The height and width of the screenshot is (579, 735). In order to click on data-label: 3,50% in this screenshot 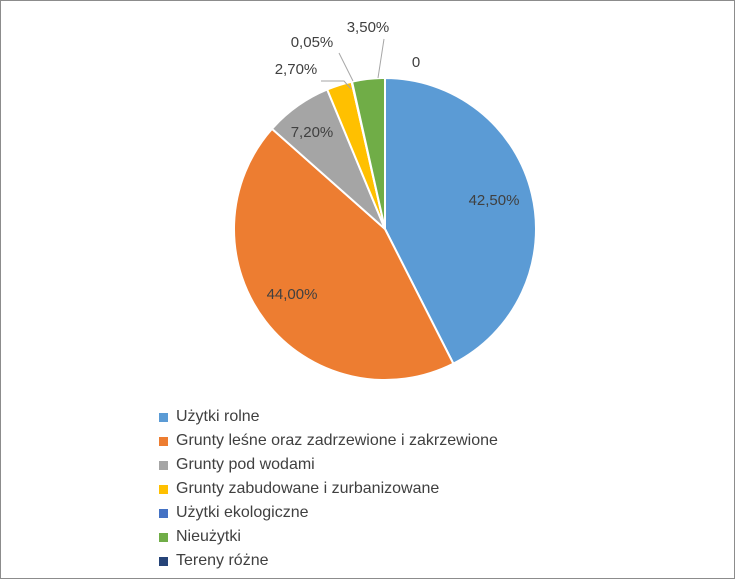, I will do `click(368, 27)`.